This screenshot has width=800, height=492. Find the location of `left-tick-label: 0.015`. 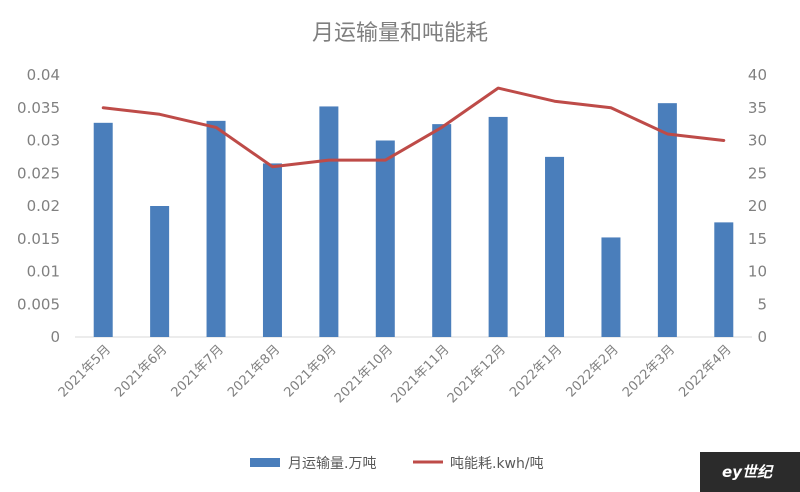

left-tick-label: 0.015 is located at coordinates (38, 239).